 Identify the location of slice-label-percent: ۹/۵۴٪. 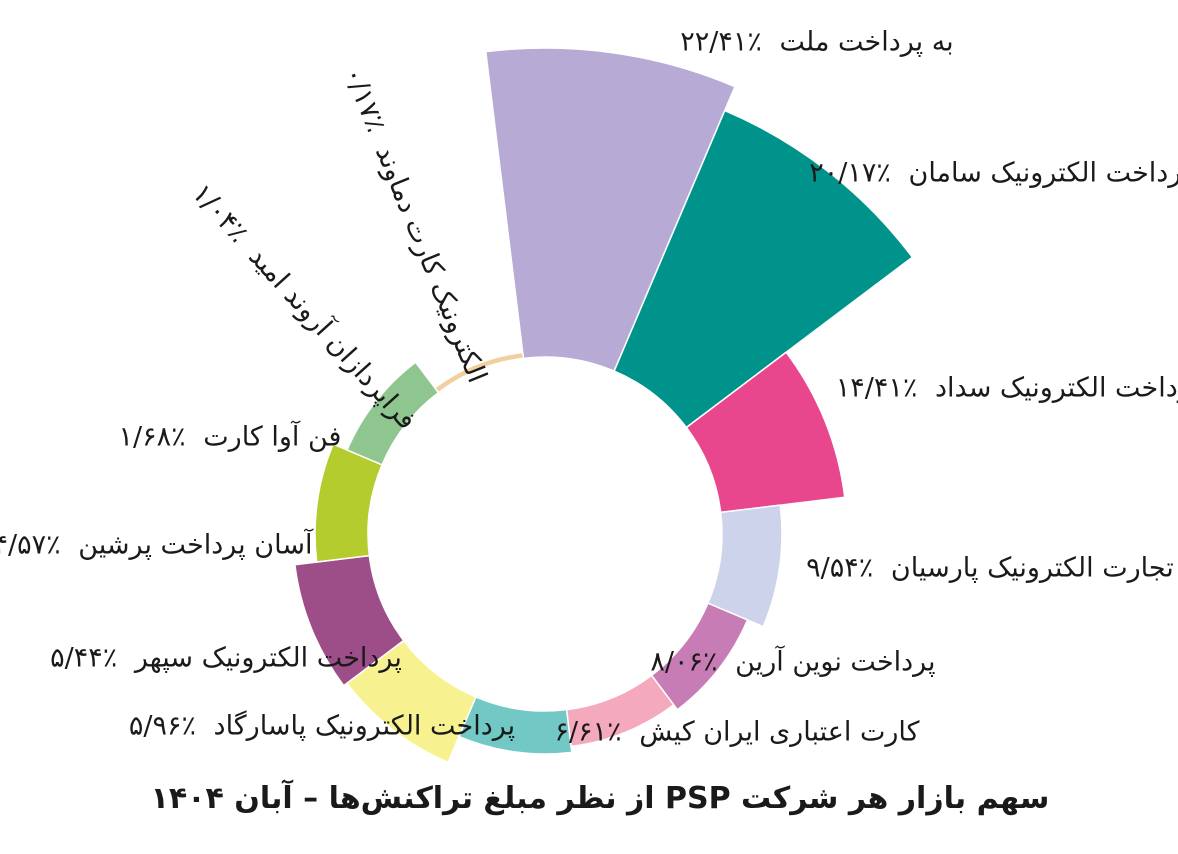
(840, 568).